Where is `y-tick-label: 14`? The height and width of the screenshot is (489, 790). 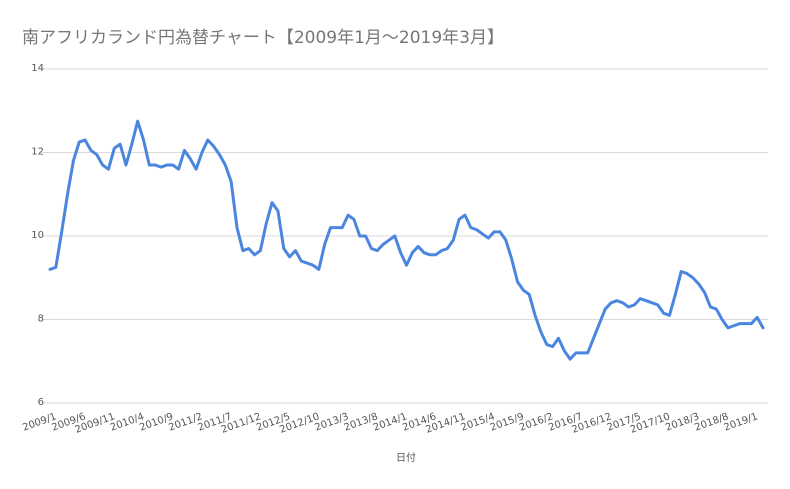 y-tick-label: 14 is located at coordinates (37, 68).